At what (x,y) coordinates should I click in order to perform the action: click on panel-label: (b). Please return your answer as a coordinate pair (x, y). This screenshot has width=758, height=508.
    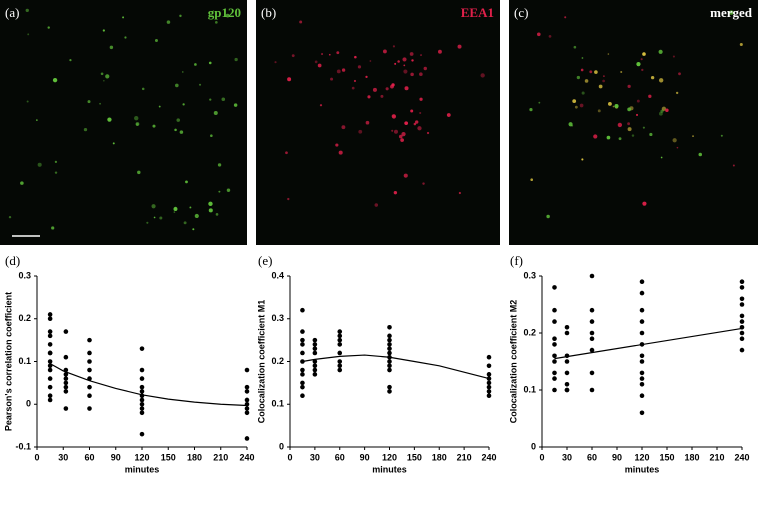
    Looking at the image, I should click on (268, 12).